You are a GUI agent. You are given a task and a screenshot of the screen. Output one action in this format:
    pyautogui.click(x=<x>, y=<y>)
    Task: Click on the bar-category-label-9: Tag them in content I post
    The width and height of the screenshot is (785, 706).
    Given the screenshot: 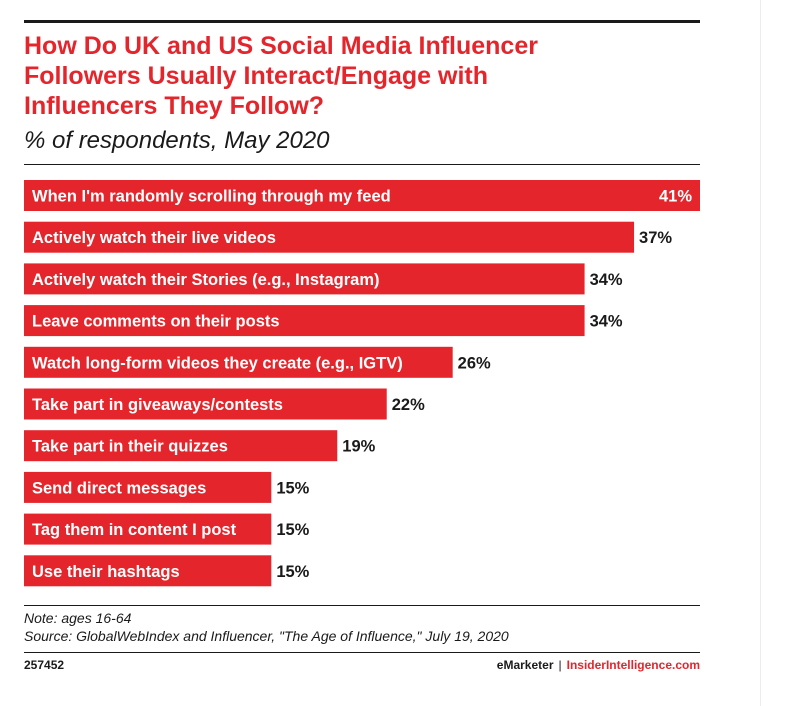 What is the action you would take?
    pyautogui.click(x=134, y=530)
    